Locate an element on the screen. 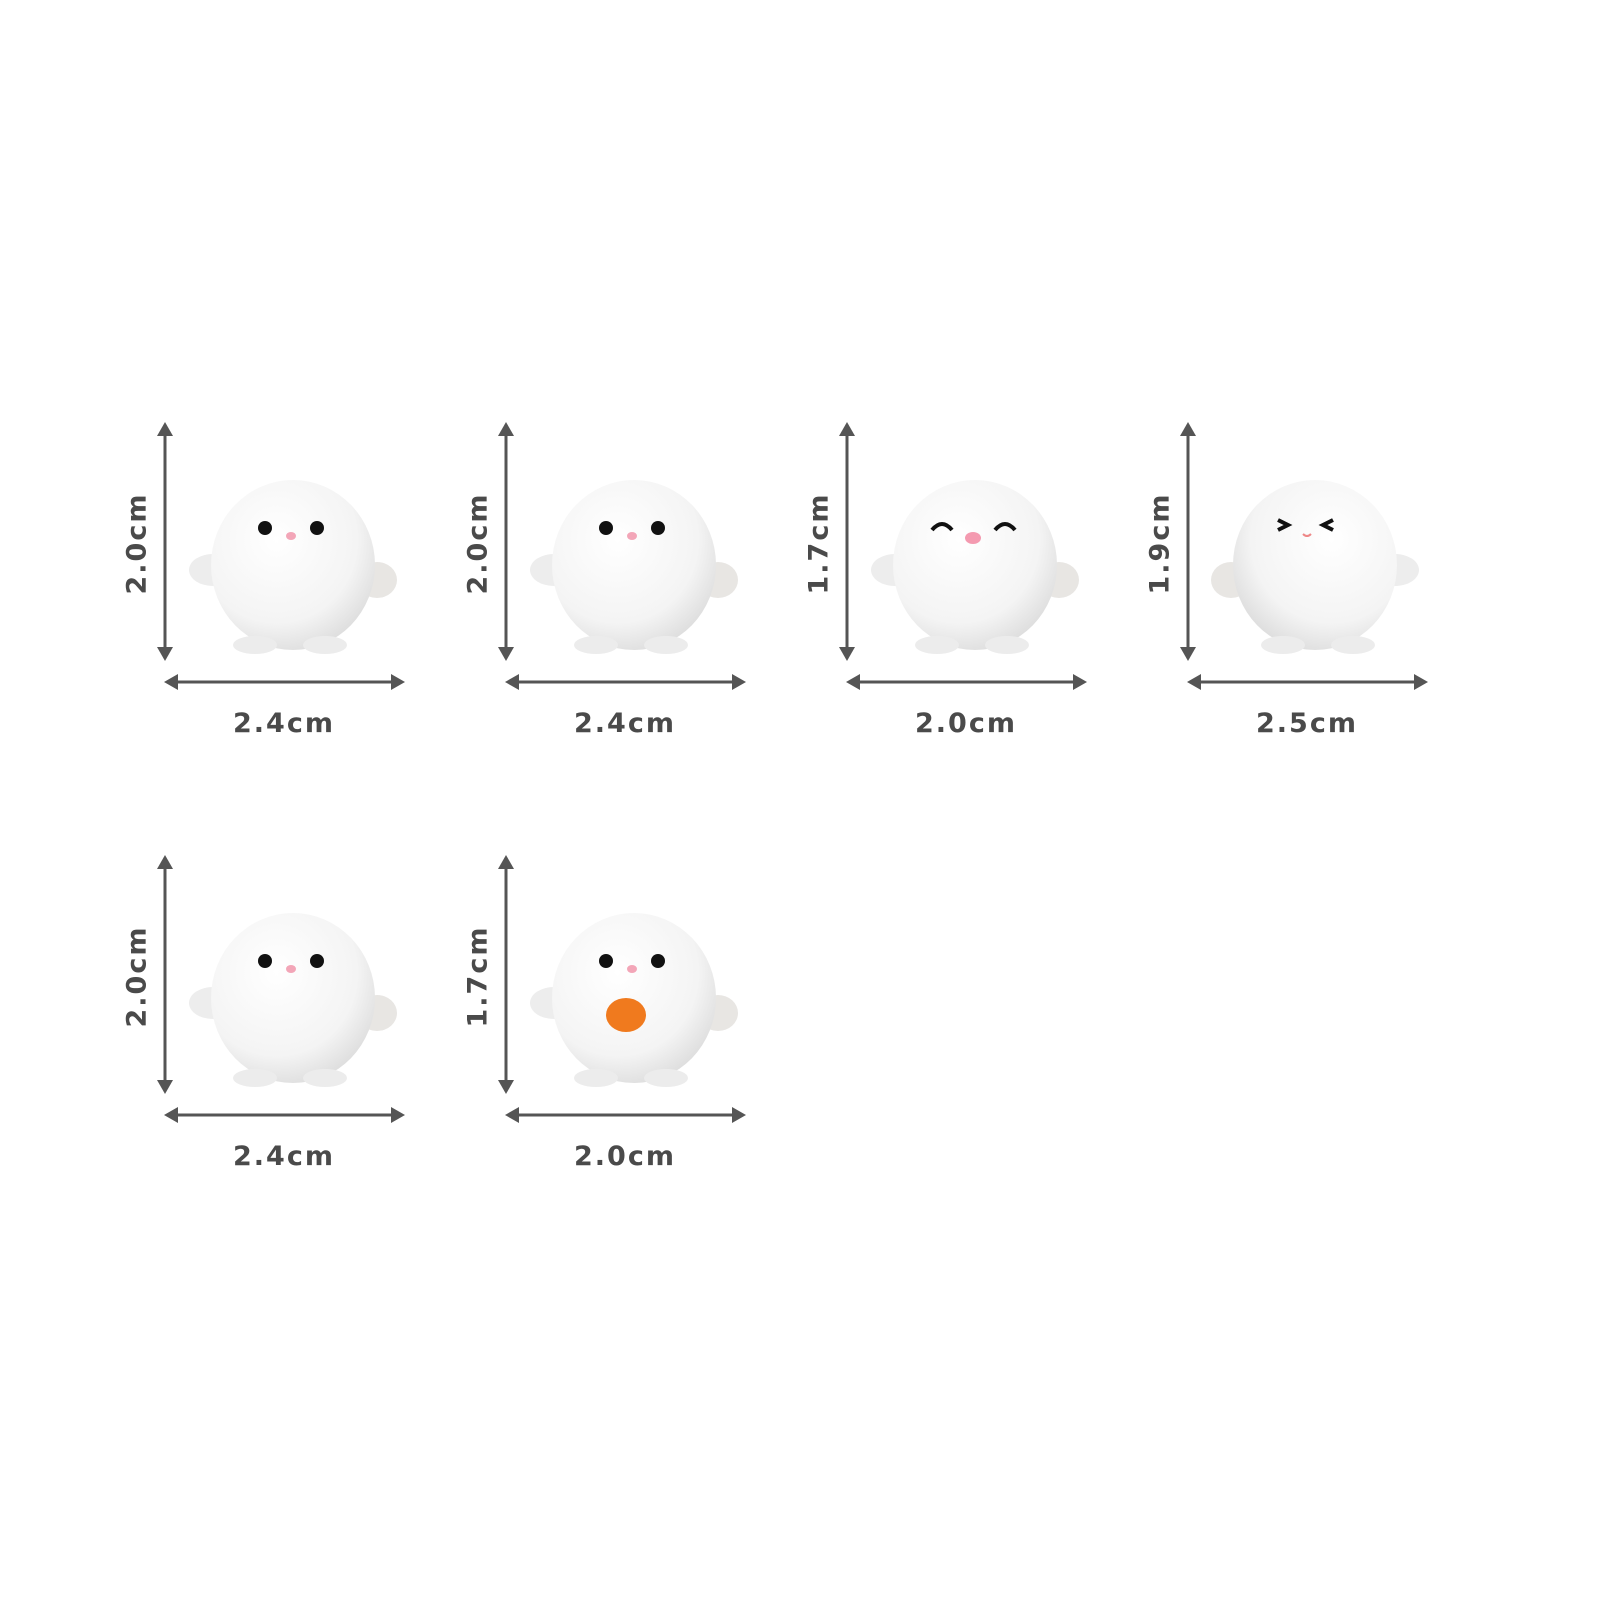 The height and width of the screenshot is (1600, 1600). squint-eye-right is located at coordinates (1285, 525).